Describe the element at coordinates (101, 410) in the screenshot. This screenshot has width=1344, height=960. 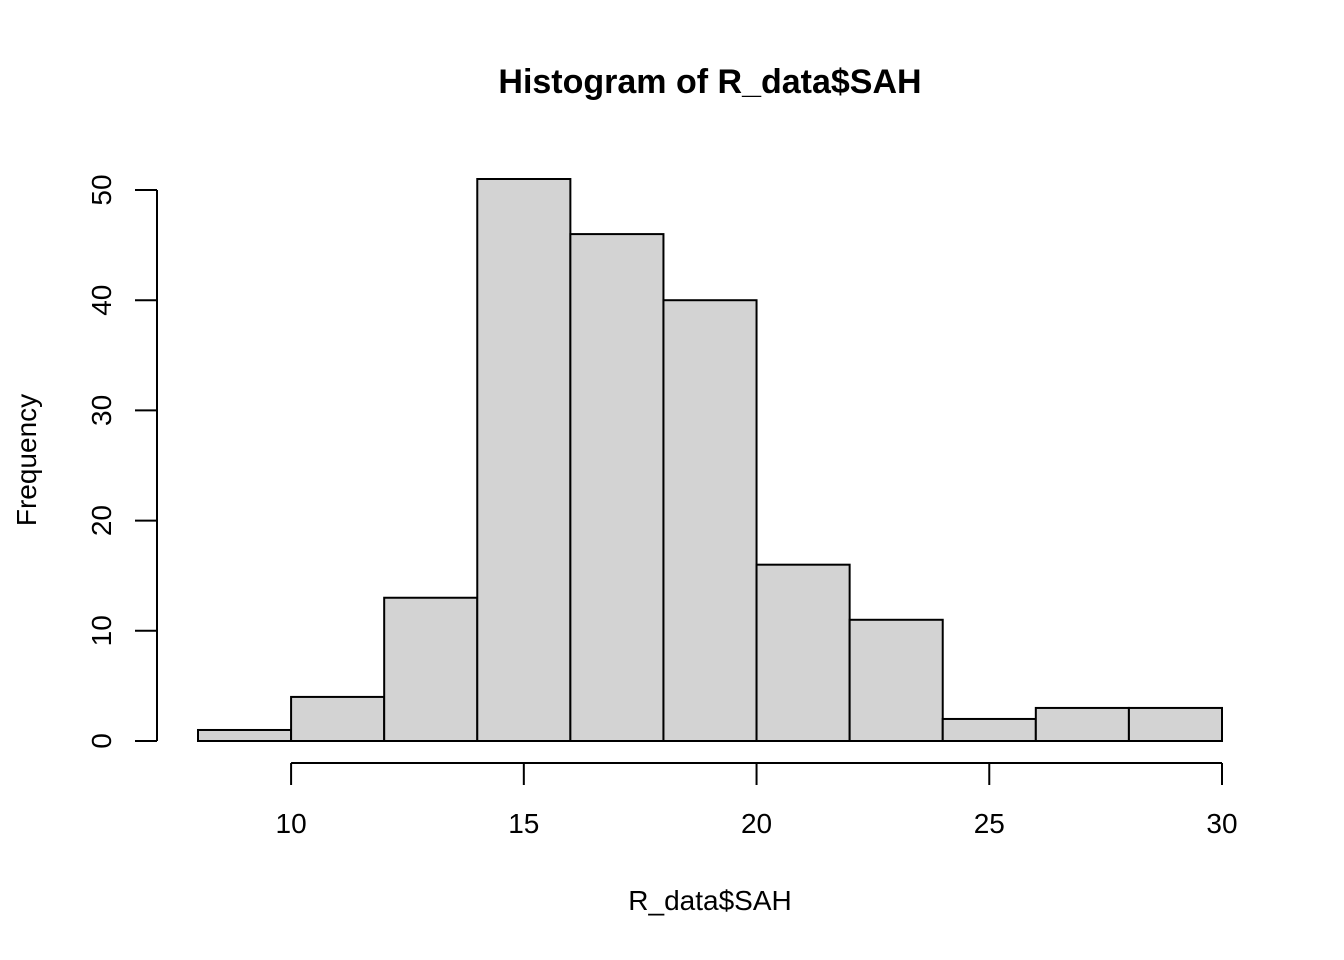
I see `y-tick-label: 30` at that location.